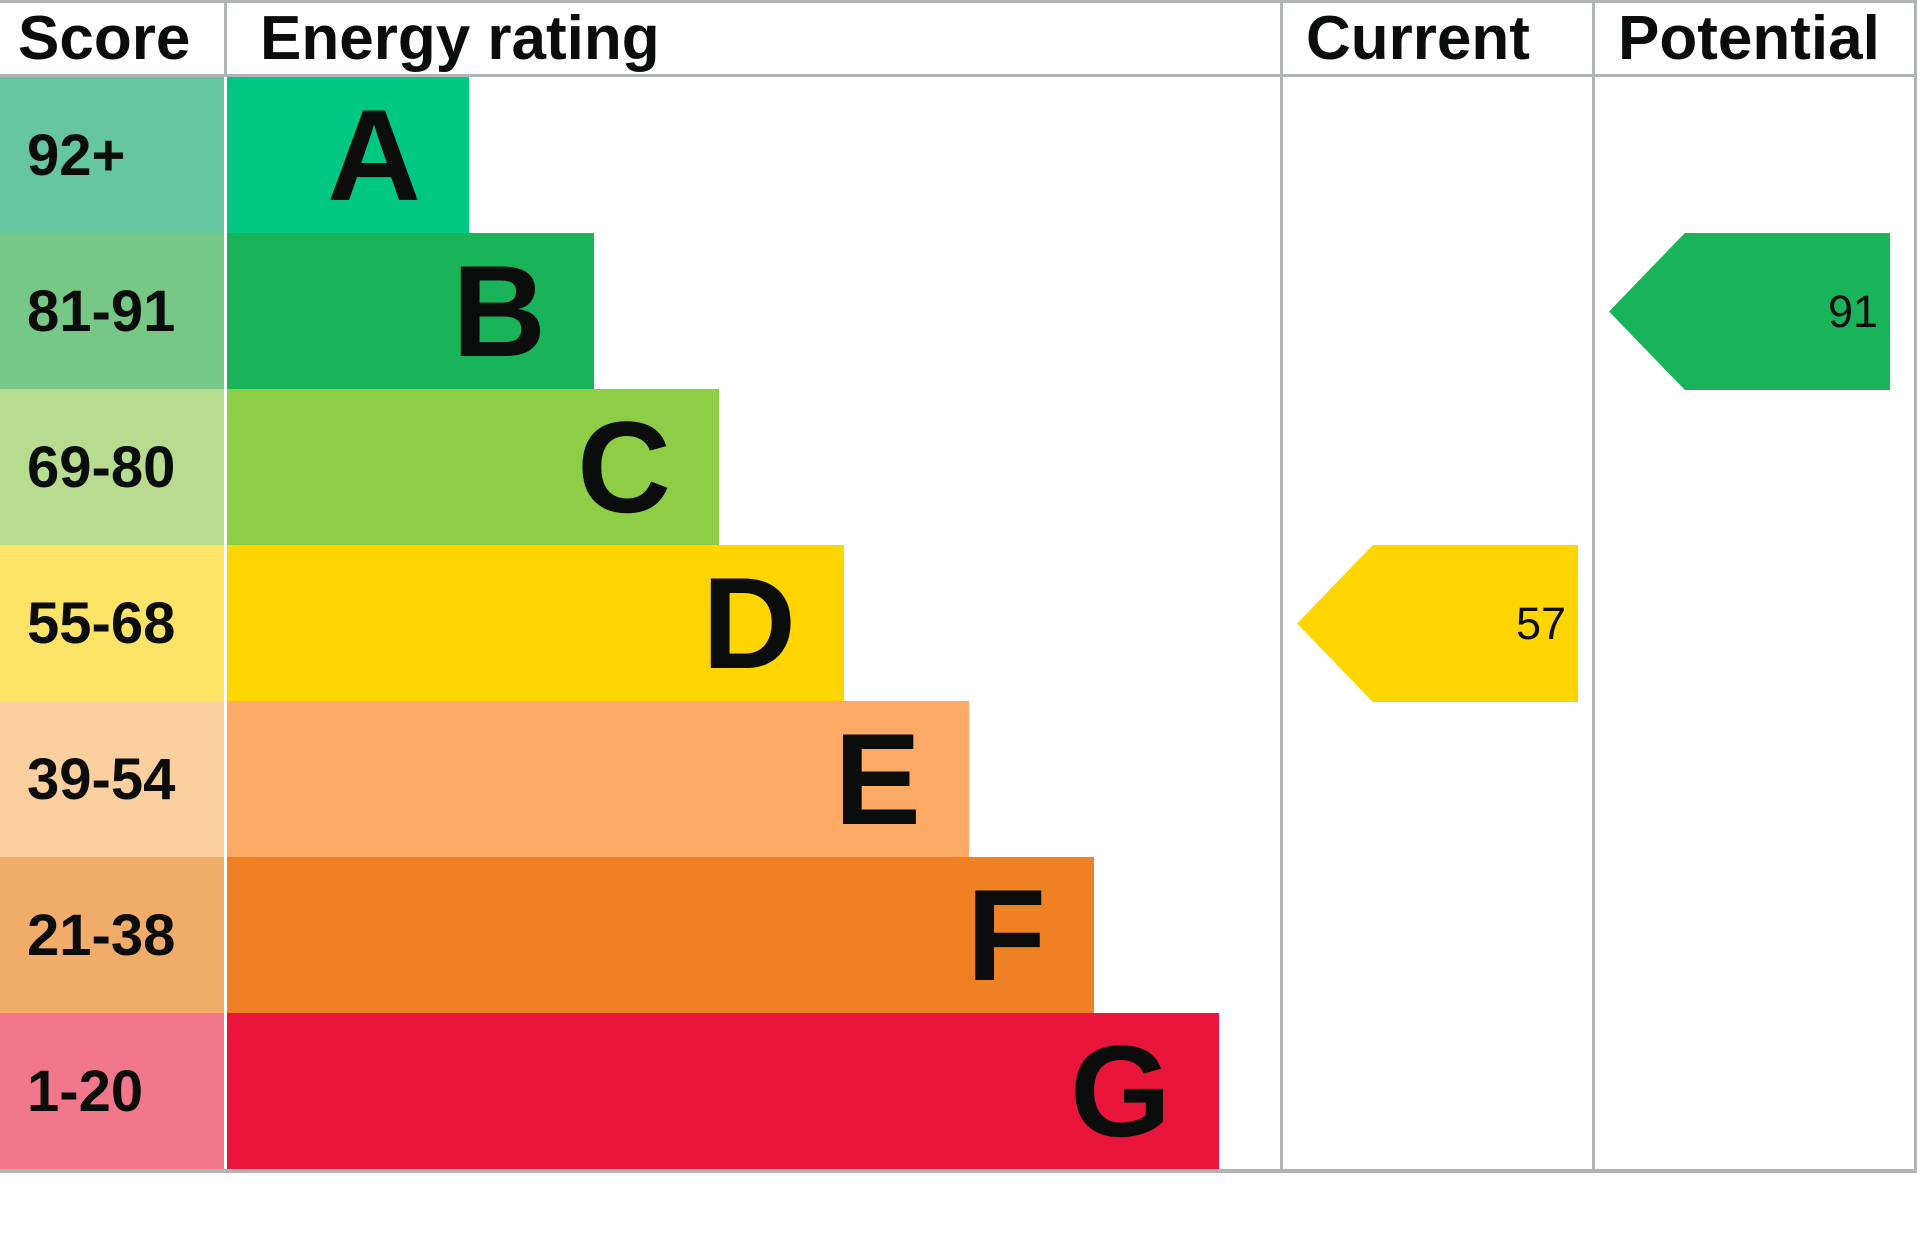  What do you see at coordinates (723, 1091) in the screenshot?
I see `band-bar: G` at bounding box center [723, 1091].